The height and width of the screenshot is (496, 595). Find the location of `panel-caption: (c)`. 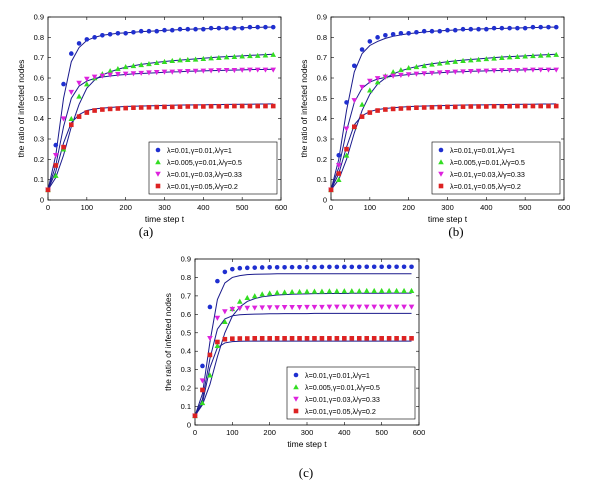

panel-caption: (c) is located at coordinates (306, 472).